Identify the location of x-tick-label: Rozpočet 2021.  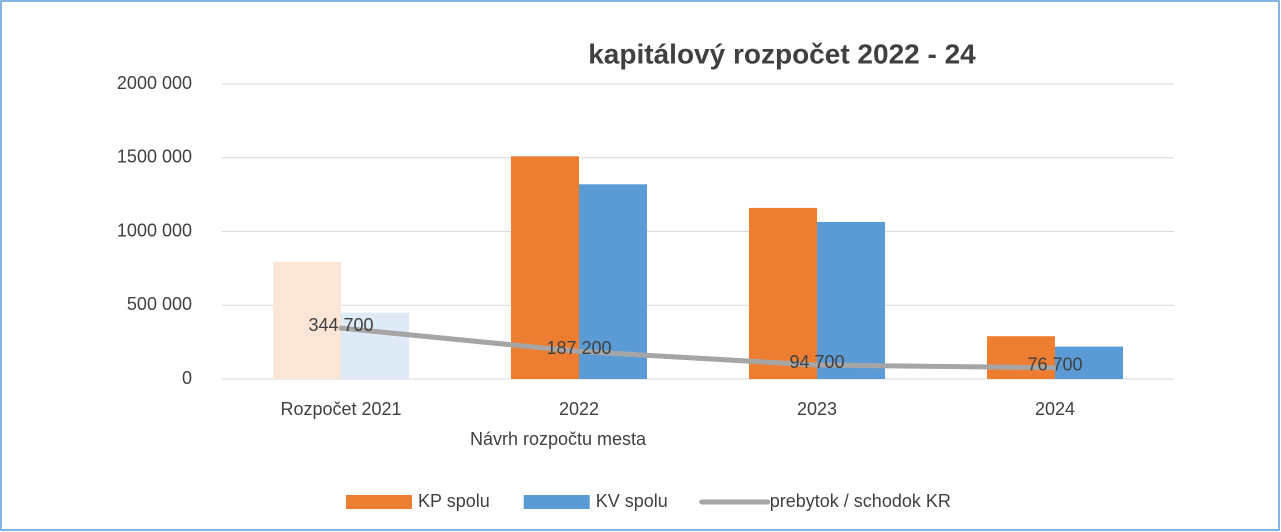
(340, 409).